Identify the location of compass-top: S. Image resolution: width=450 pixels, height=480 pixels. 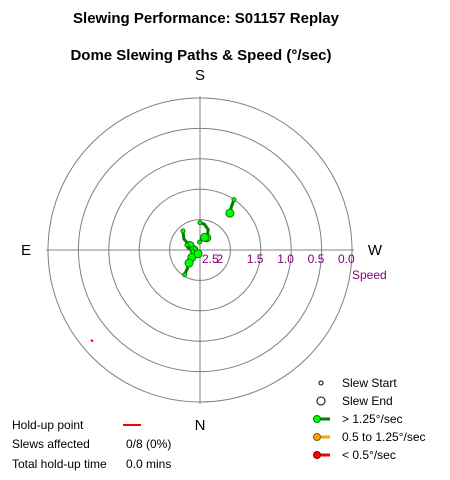
(200, 75).